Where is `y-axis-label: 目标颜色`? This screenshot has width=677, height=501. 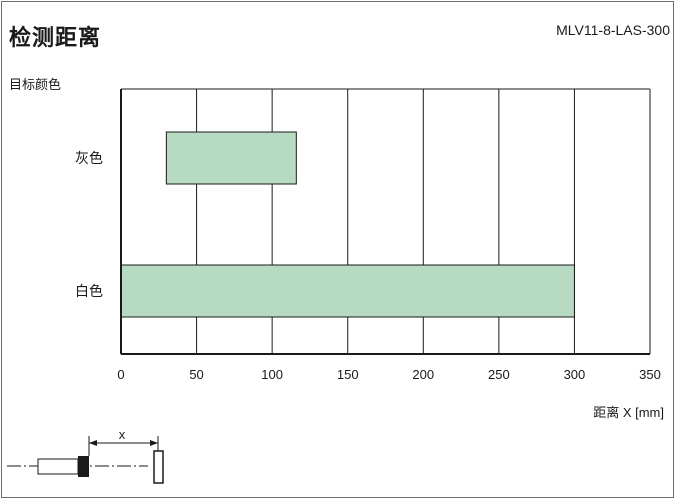
y-axis-label: 目标颜色 is located at coordinates (35, 84).